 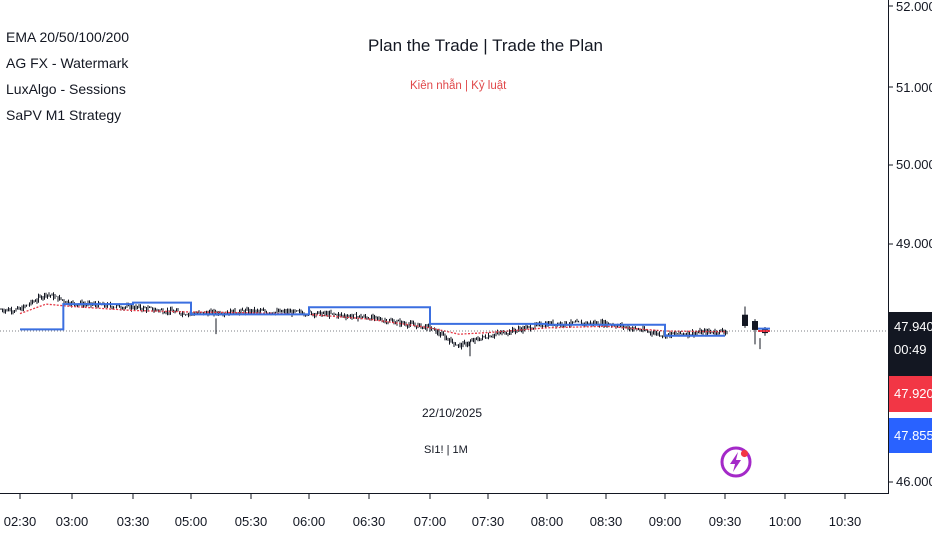 What do you see at coordinates (67, 63) in the screenshot?
I see `legend-watermark: AG FX - Watermark` at bounding box center [67, 63].